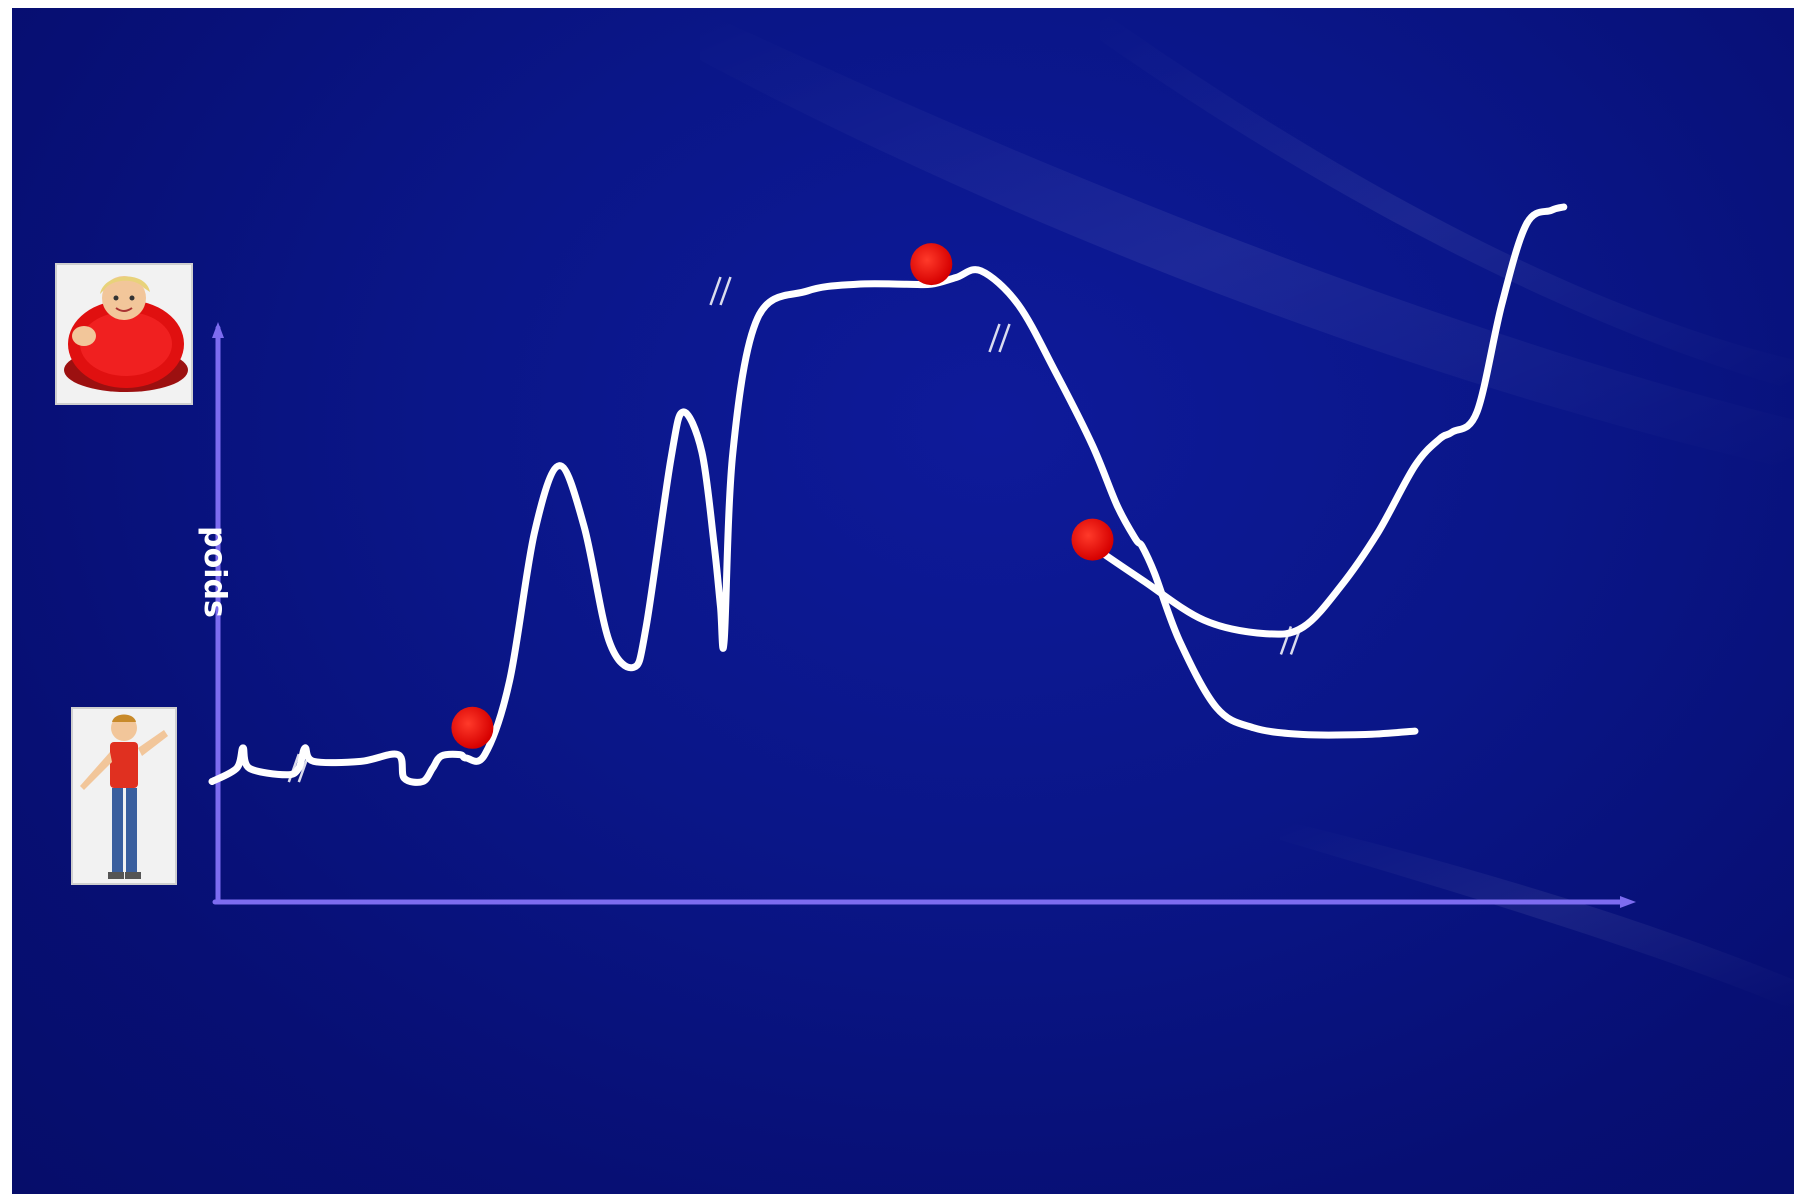 Image resolution: width=1794 pixels, height=1197 pixels. What do you see at coordinates (218, 330) in the screenshot?
I see `y-axis-arrow` at bounding box center [218, 330].